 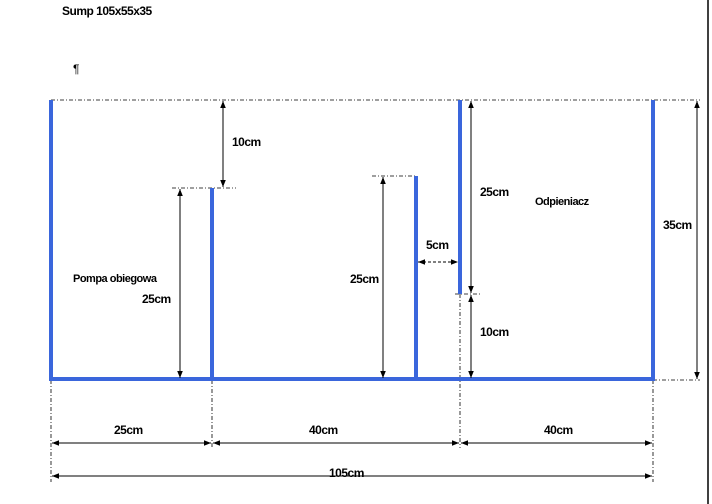 What do you see at coordinates (562, 202) in the screenshot?
I see `zone-label: Odpieniacz` at bounding box center [562, 202].